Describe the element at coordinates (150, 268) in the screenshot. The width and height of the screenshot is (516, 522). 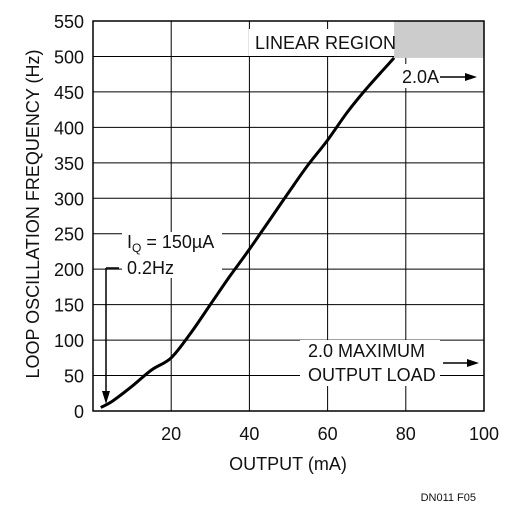
I see `frequency-label: 0.2Hz` at that location.